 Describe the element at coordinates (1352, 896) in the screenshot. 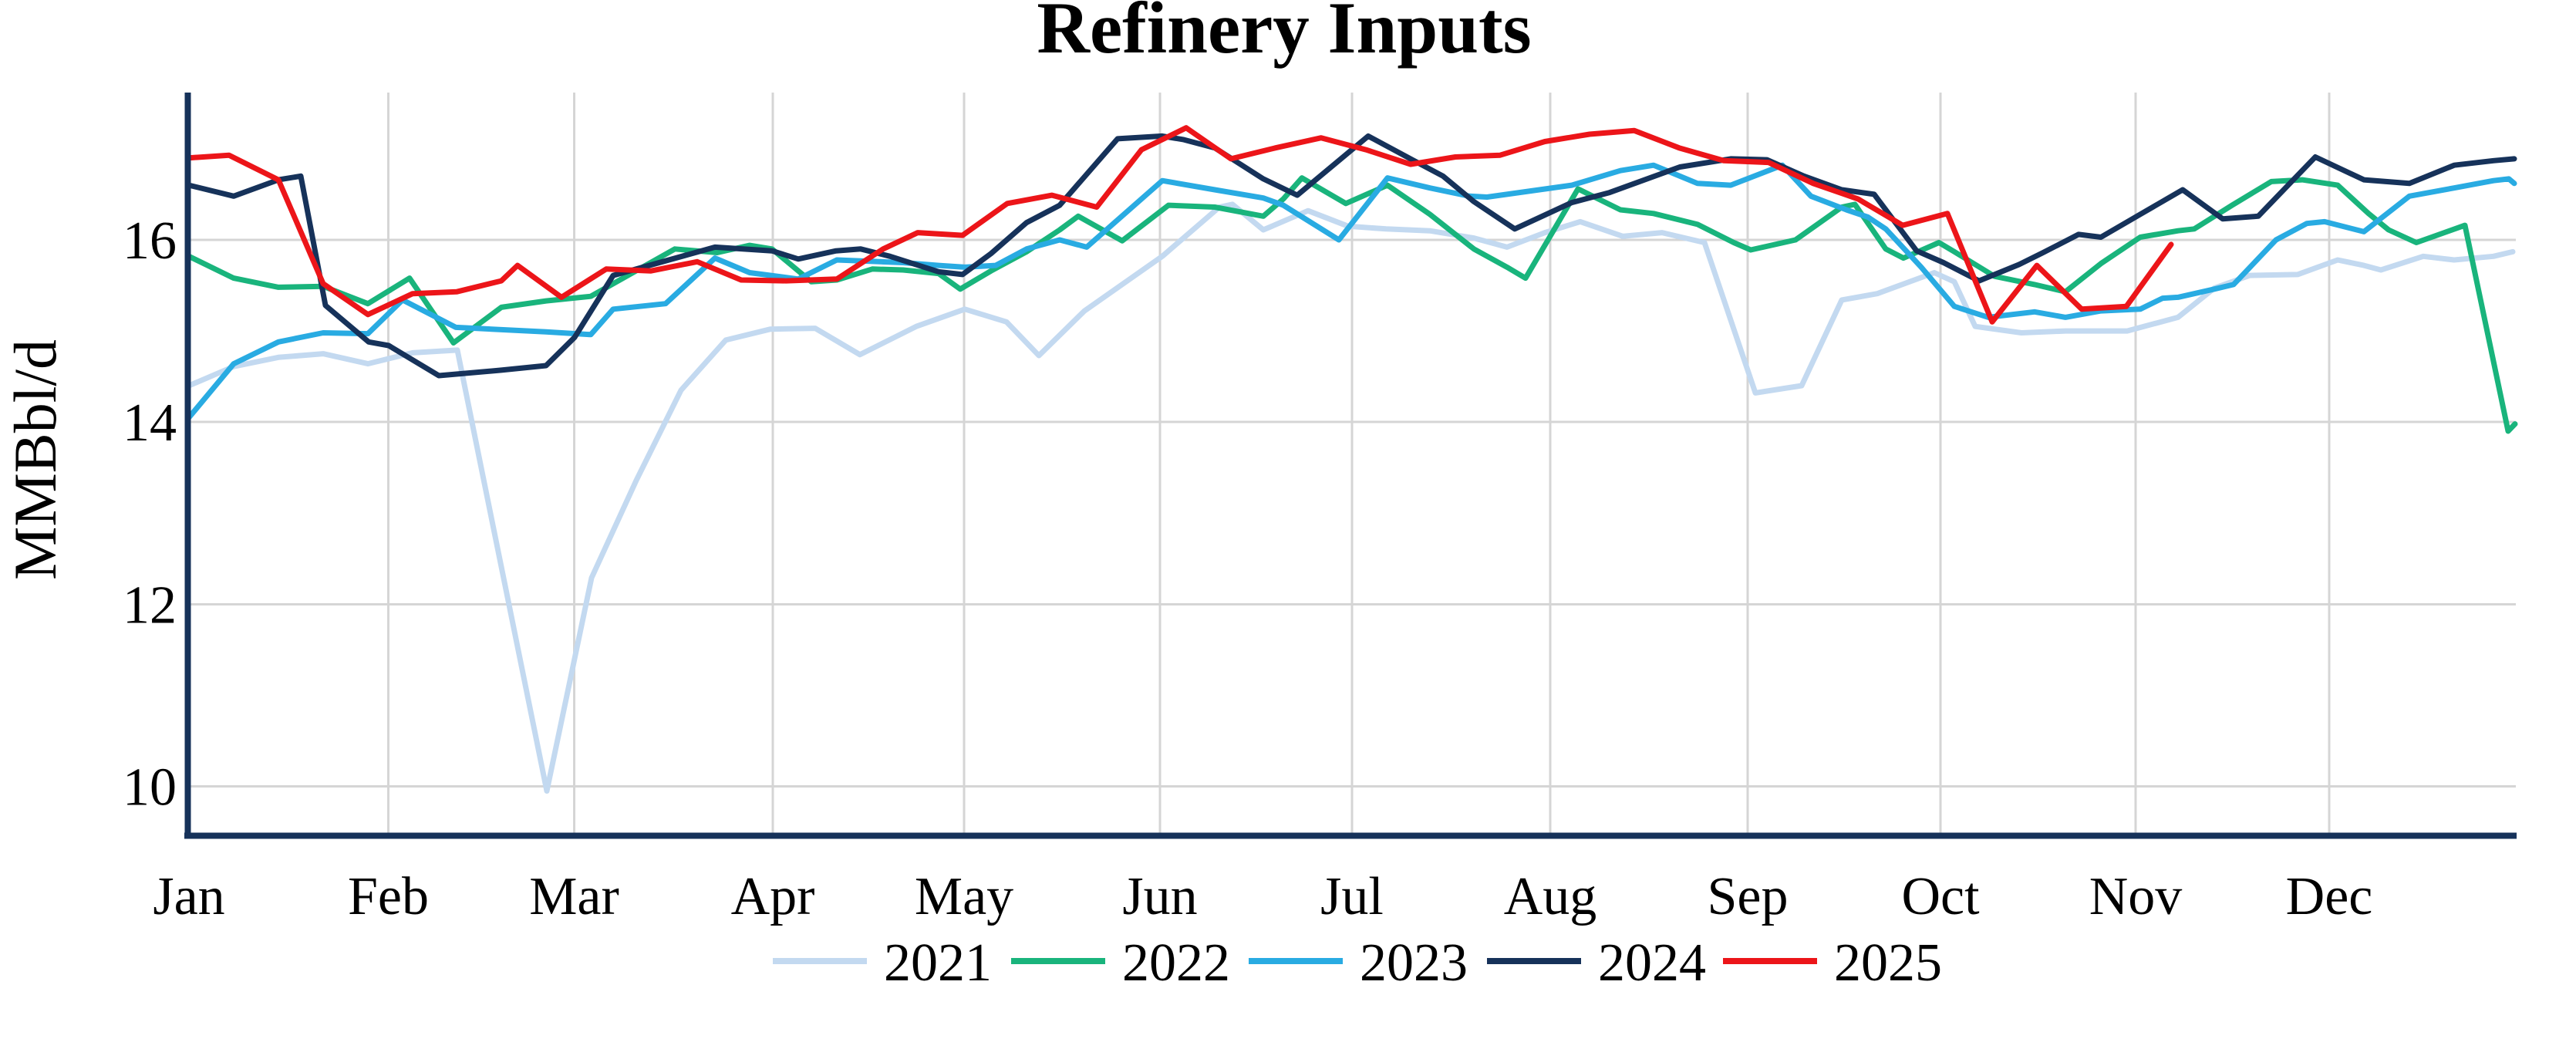

I see `svg-text: Jul` at that location.